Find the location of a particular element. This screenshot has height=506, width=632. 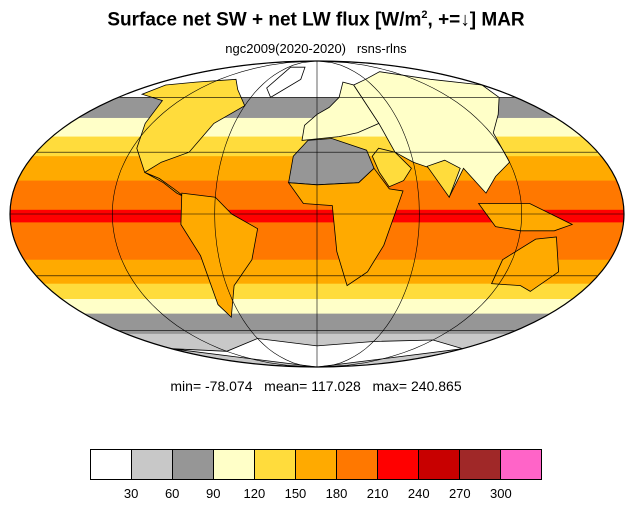

colorbar-label: 150 is located at coordinates (295, 493).